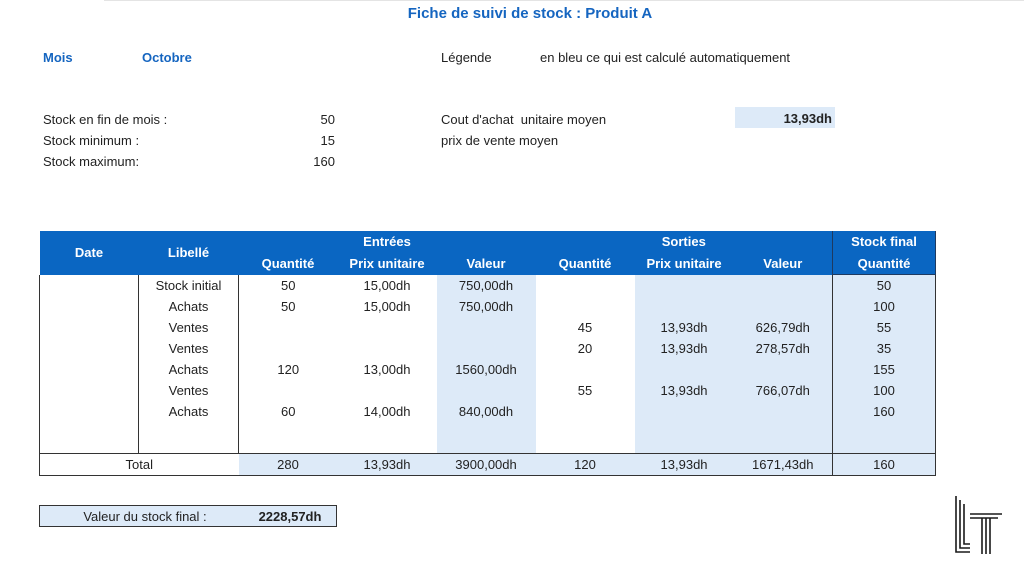 The width and height of the screenshot is (1024, 576). I want to click on avg-cost-value: 13,93dh, so click(807, 118).